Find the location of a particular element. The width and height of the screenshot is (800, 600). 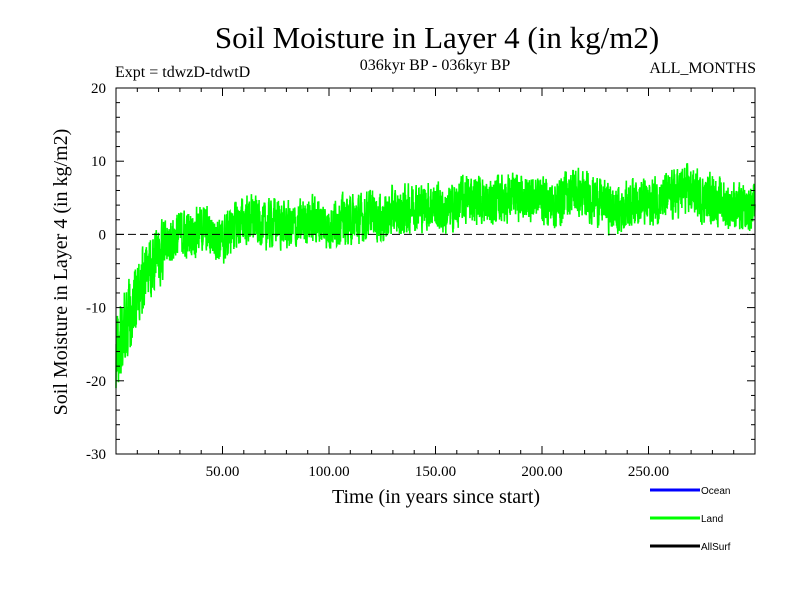

months-label: ALL_MONTHS is located at coordinates (702, 68).